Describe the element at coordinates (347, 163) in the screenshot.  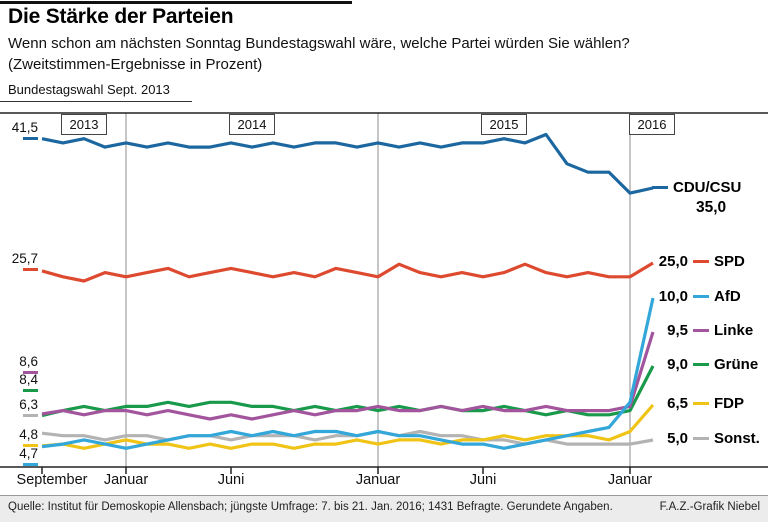
I see `series-line-cdu` at that location.